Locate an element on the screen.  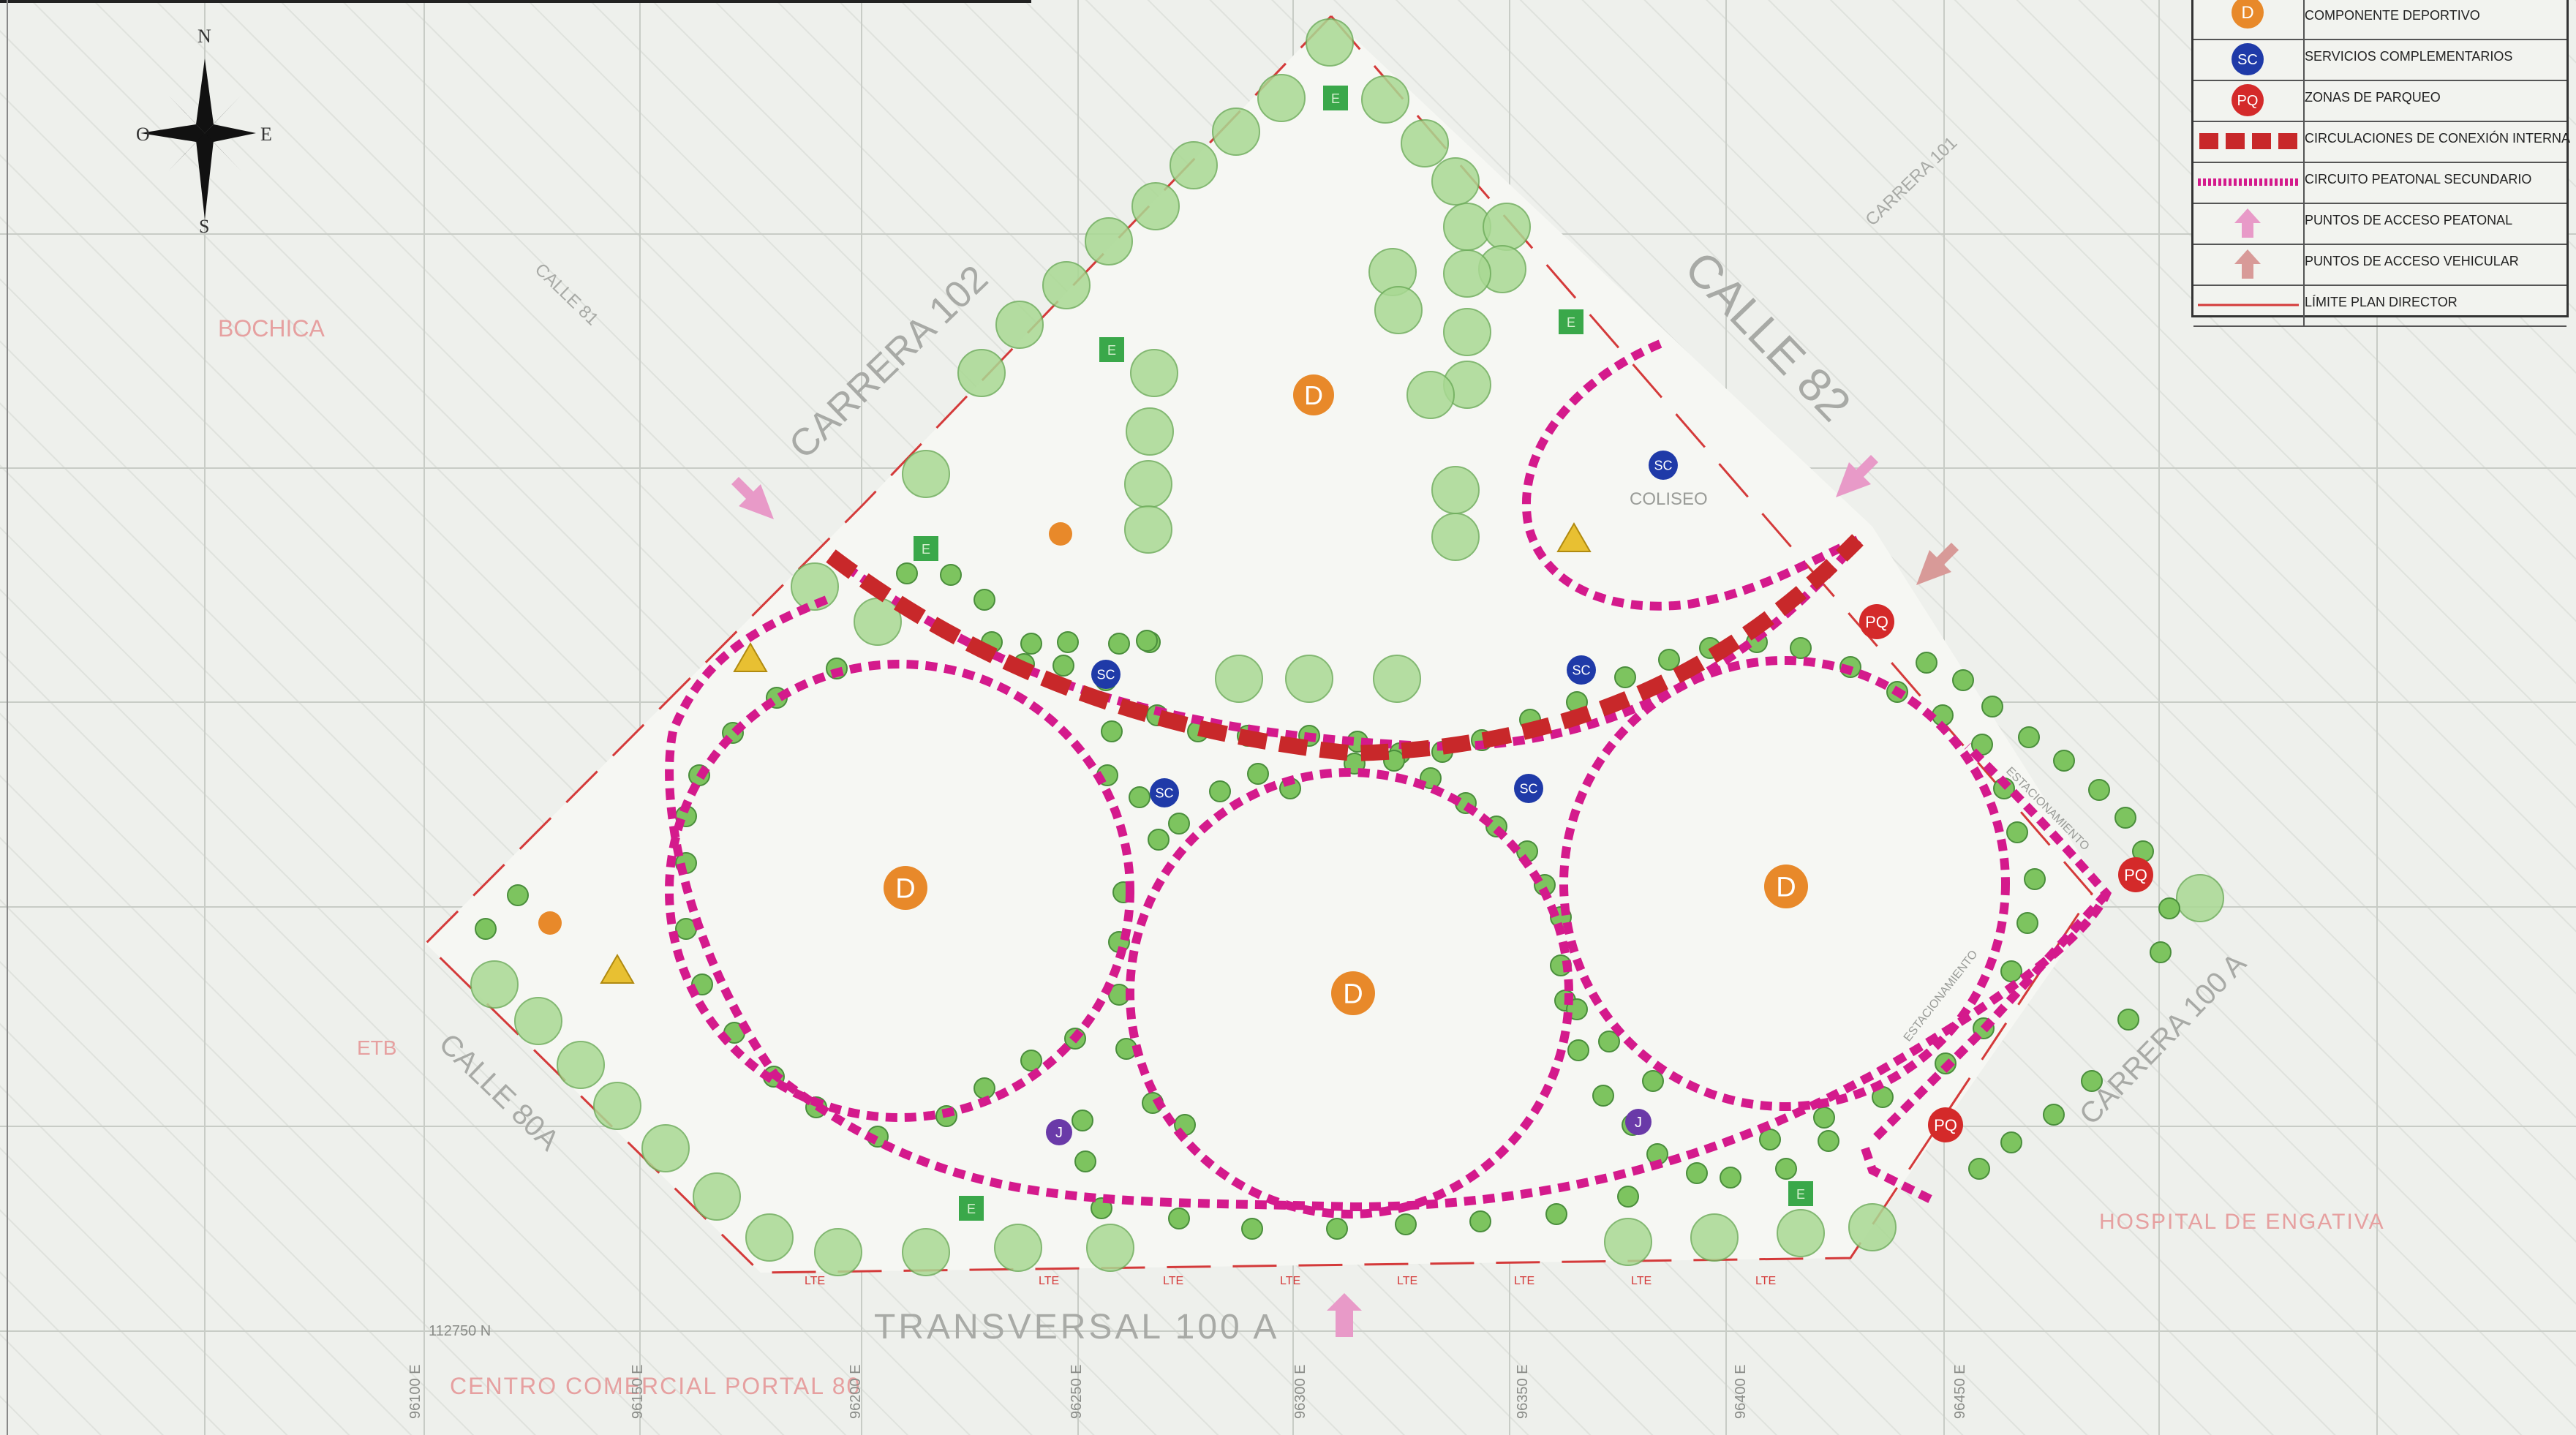
legend-item: CIRCULACIONES DE CONEXIÓN INTERNA is located at coordinates (2381, 142).